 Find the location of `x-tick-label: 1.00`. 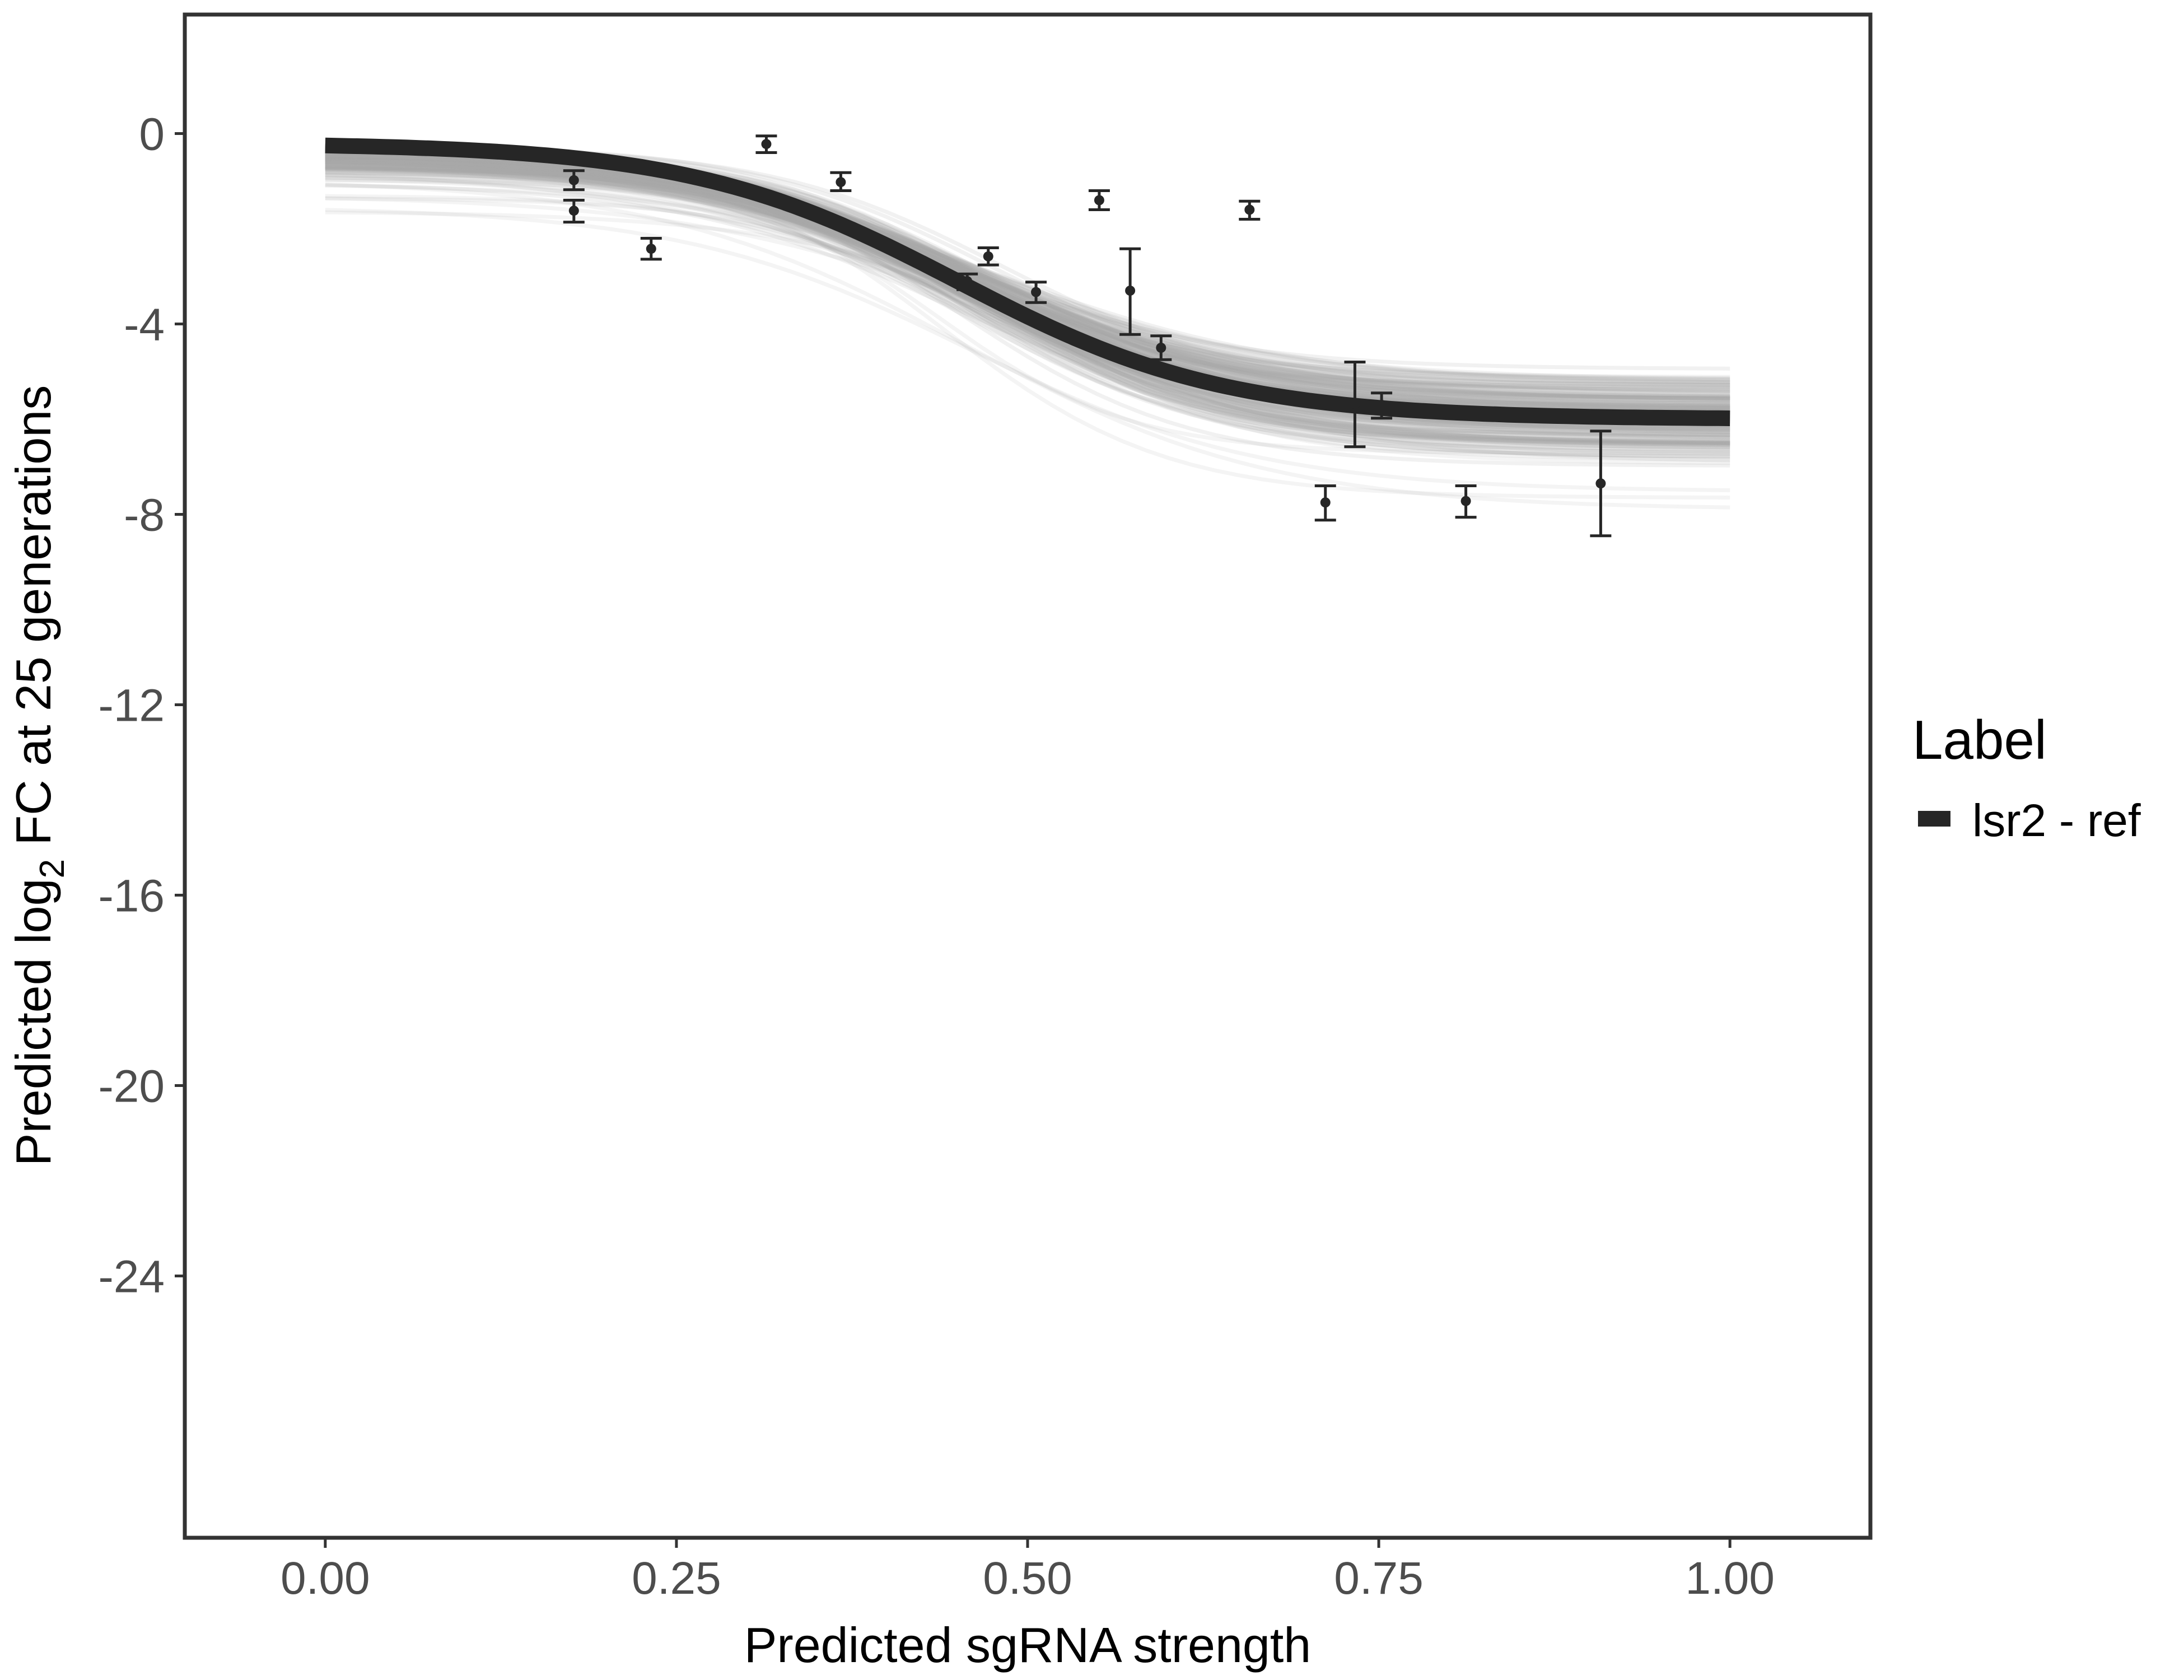

x-tick-label: 1.00 is located at coordinates (1730, 1579).